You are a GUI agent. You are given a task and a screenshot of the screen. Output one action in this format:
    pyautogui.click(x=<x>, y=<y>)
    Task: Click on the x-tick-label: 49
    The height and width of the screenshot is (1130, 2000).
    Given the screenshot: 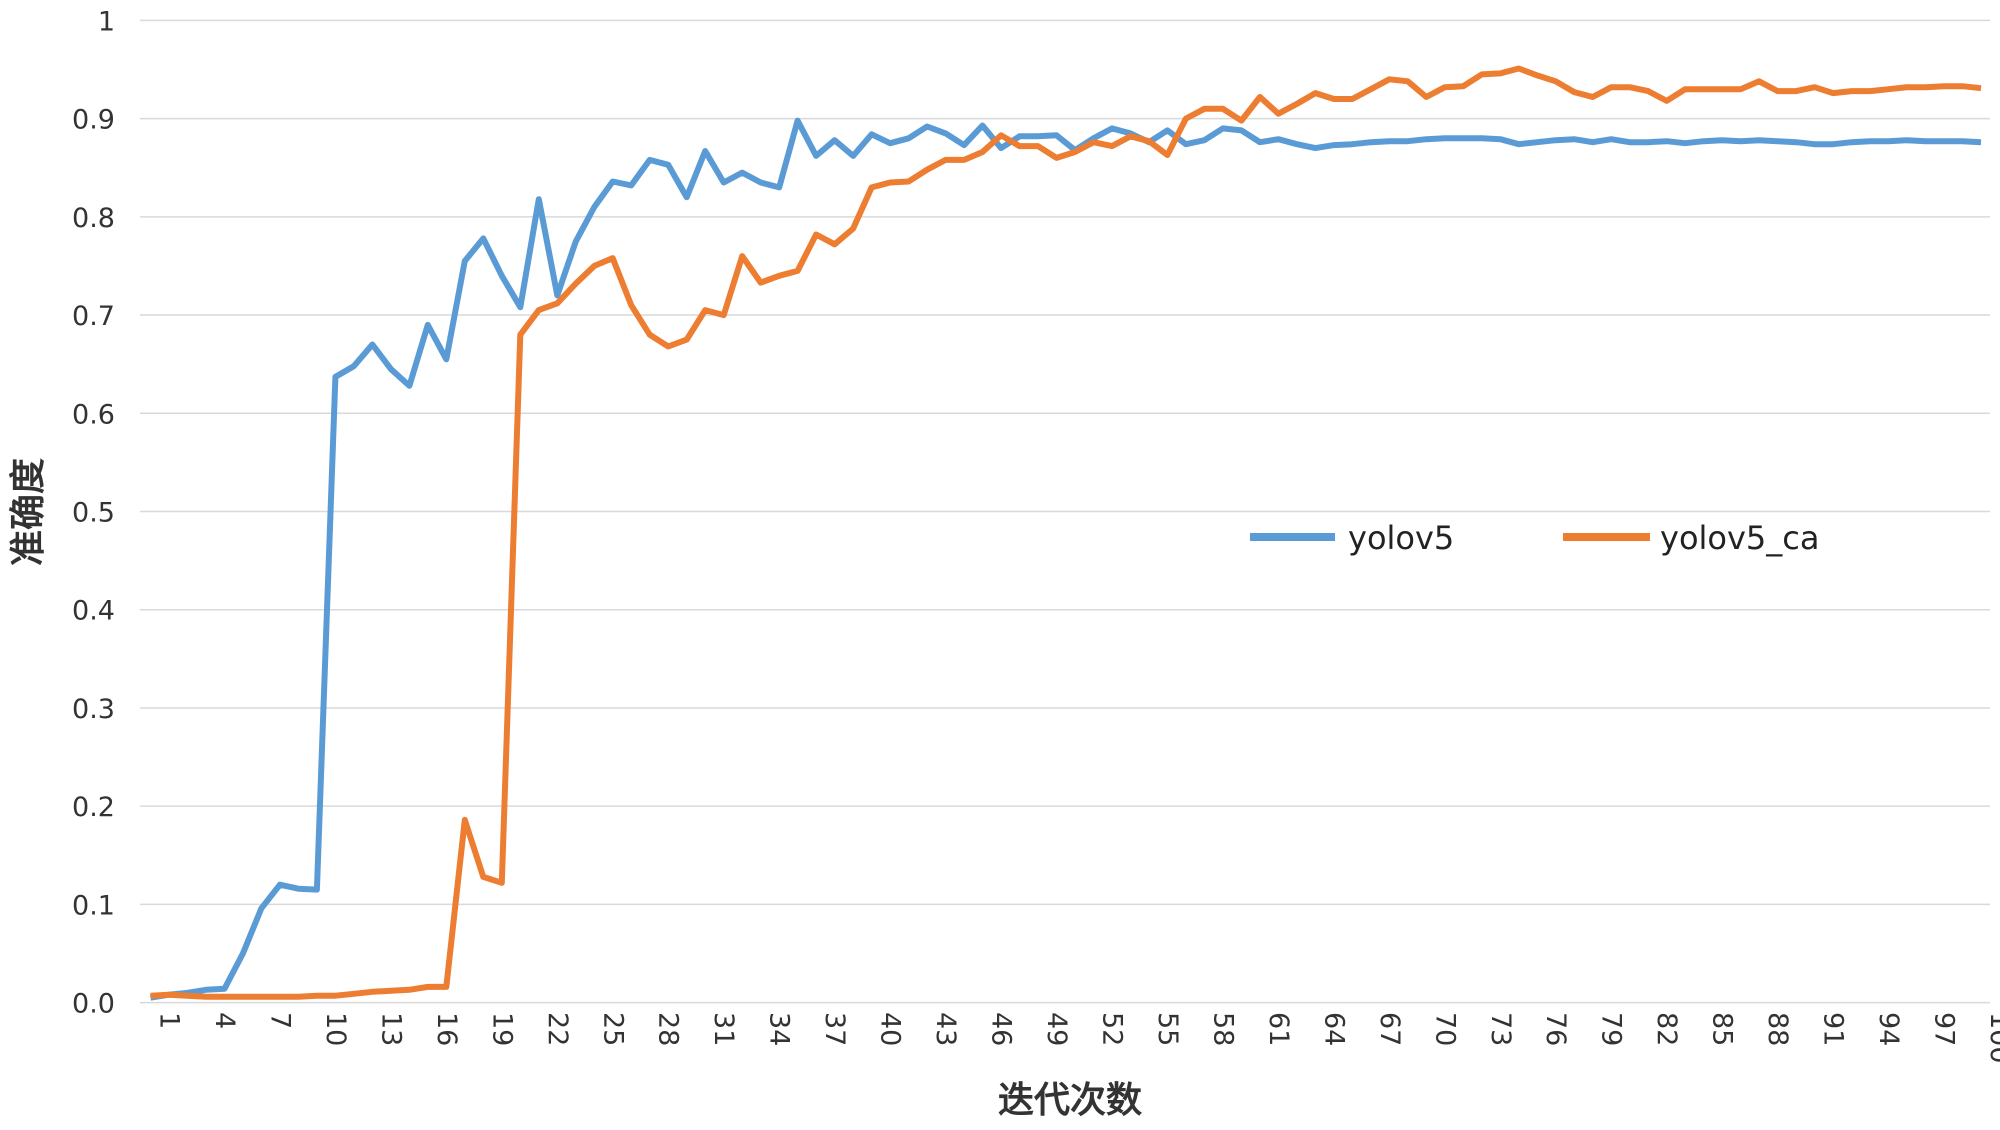 What is the action you would take?
    pyautogui.click(x=1056, y=1029)
    